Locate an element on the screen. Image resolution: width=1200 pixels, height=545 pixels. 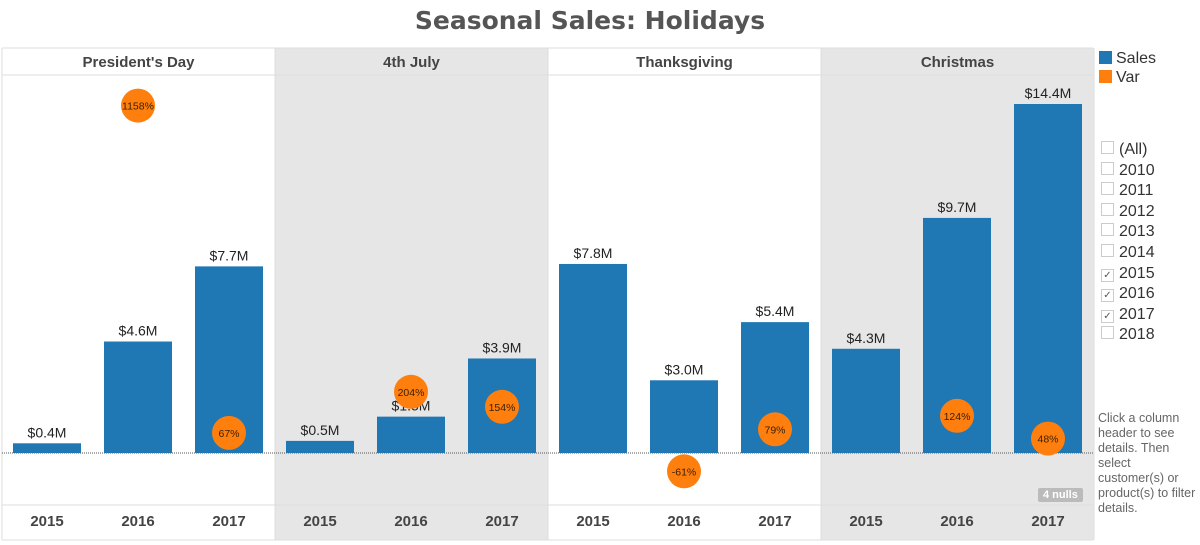
filter-label: 2011 is located at coordinates (1136, 191).